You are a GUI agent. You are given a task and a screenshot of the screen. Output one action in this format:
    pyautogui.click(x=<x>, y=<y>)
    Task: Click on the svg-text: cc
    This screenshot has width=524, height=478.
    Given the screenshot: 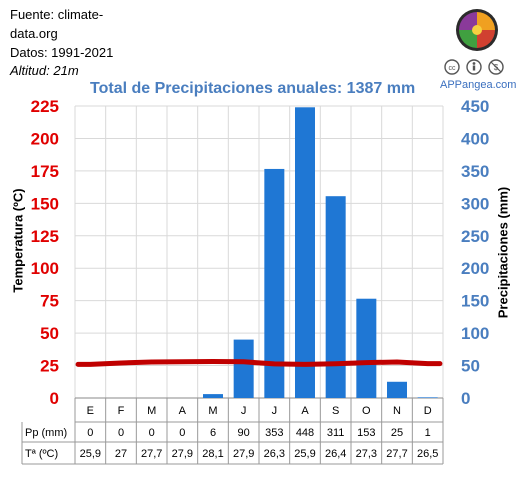 What is the action you would take?
    pyautogui.click(x=453, y=68)
    